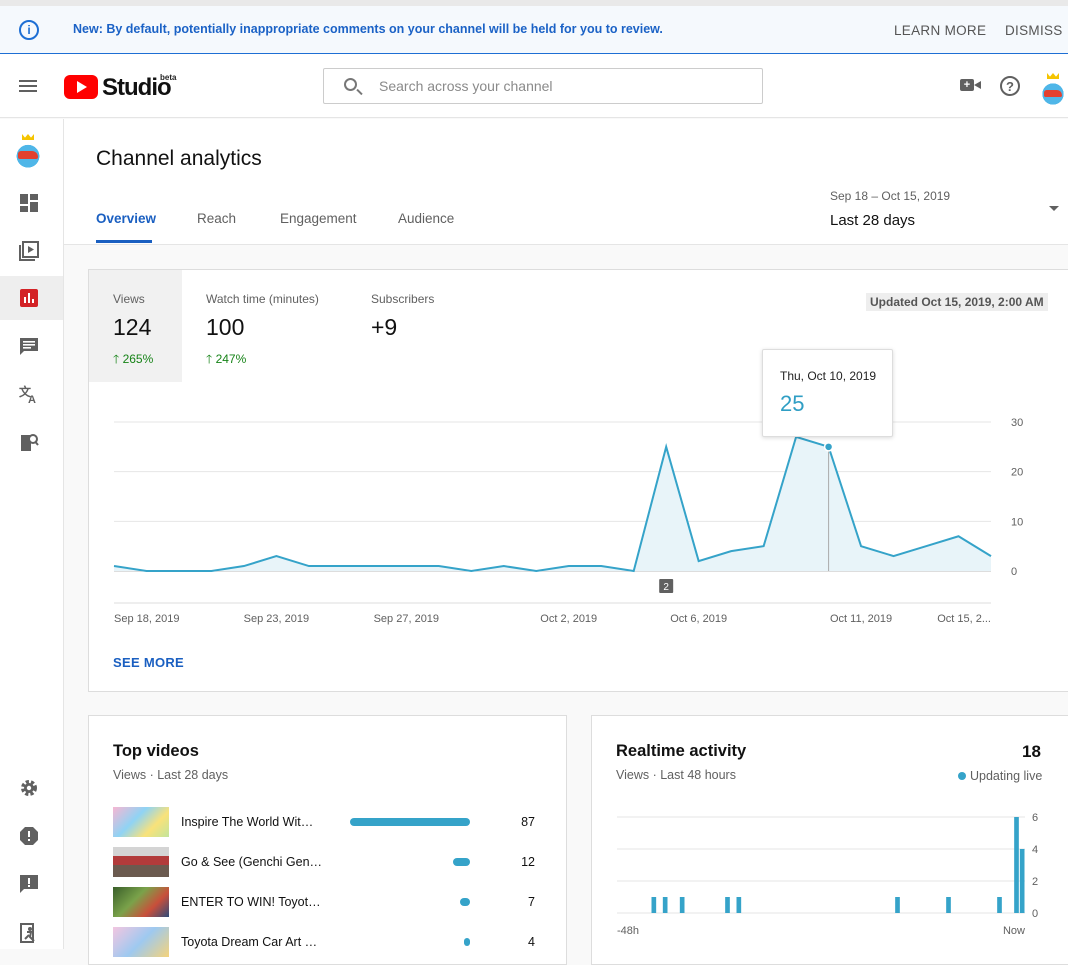 The image size is (1068, 965). I want to click on sidebar-item-videos, so click(31, 251).